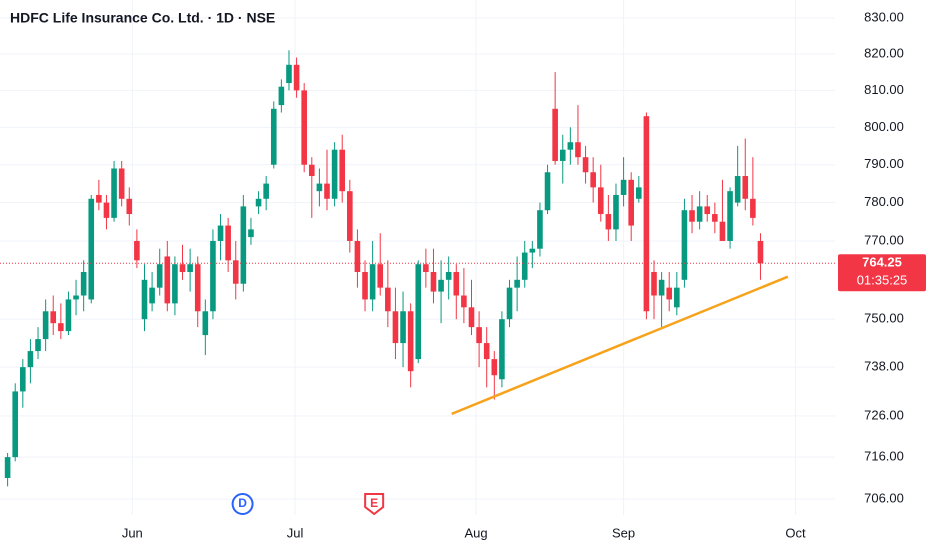 The image size is (932, 550). Describe the element at coordinates (882, 262) in the screenshot. I see `last-price-label: 764.25` at that location.